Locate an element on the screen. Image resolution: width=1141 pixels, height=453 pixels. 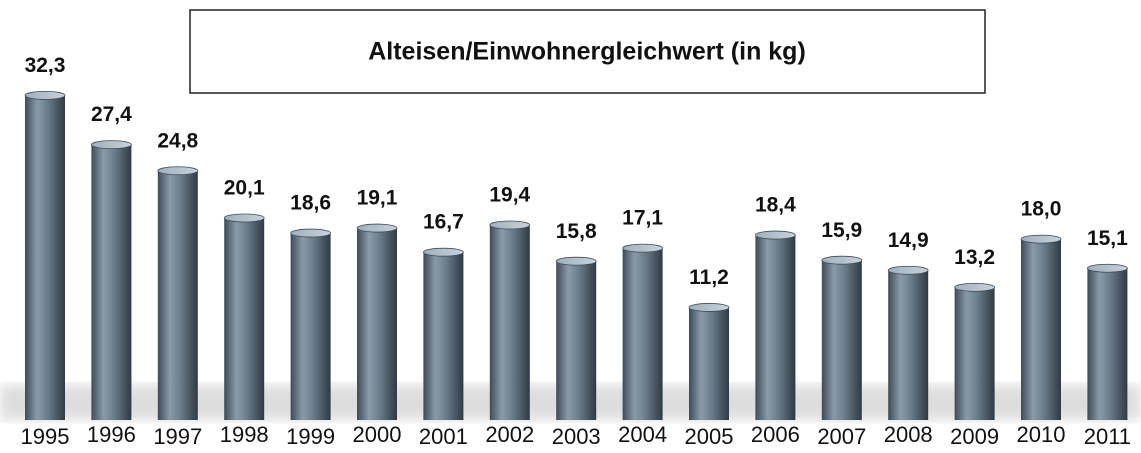
value-label: 18,4 is located at coordinates (775, 205).